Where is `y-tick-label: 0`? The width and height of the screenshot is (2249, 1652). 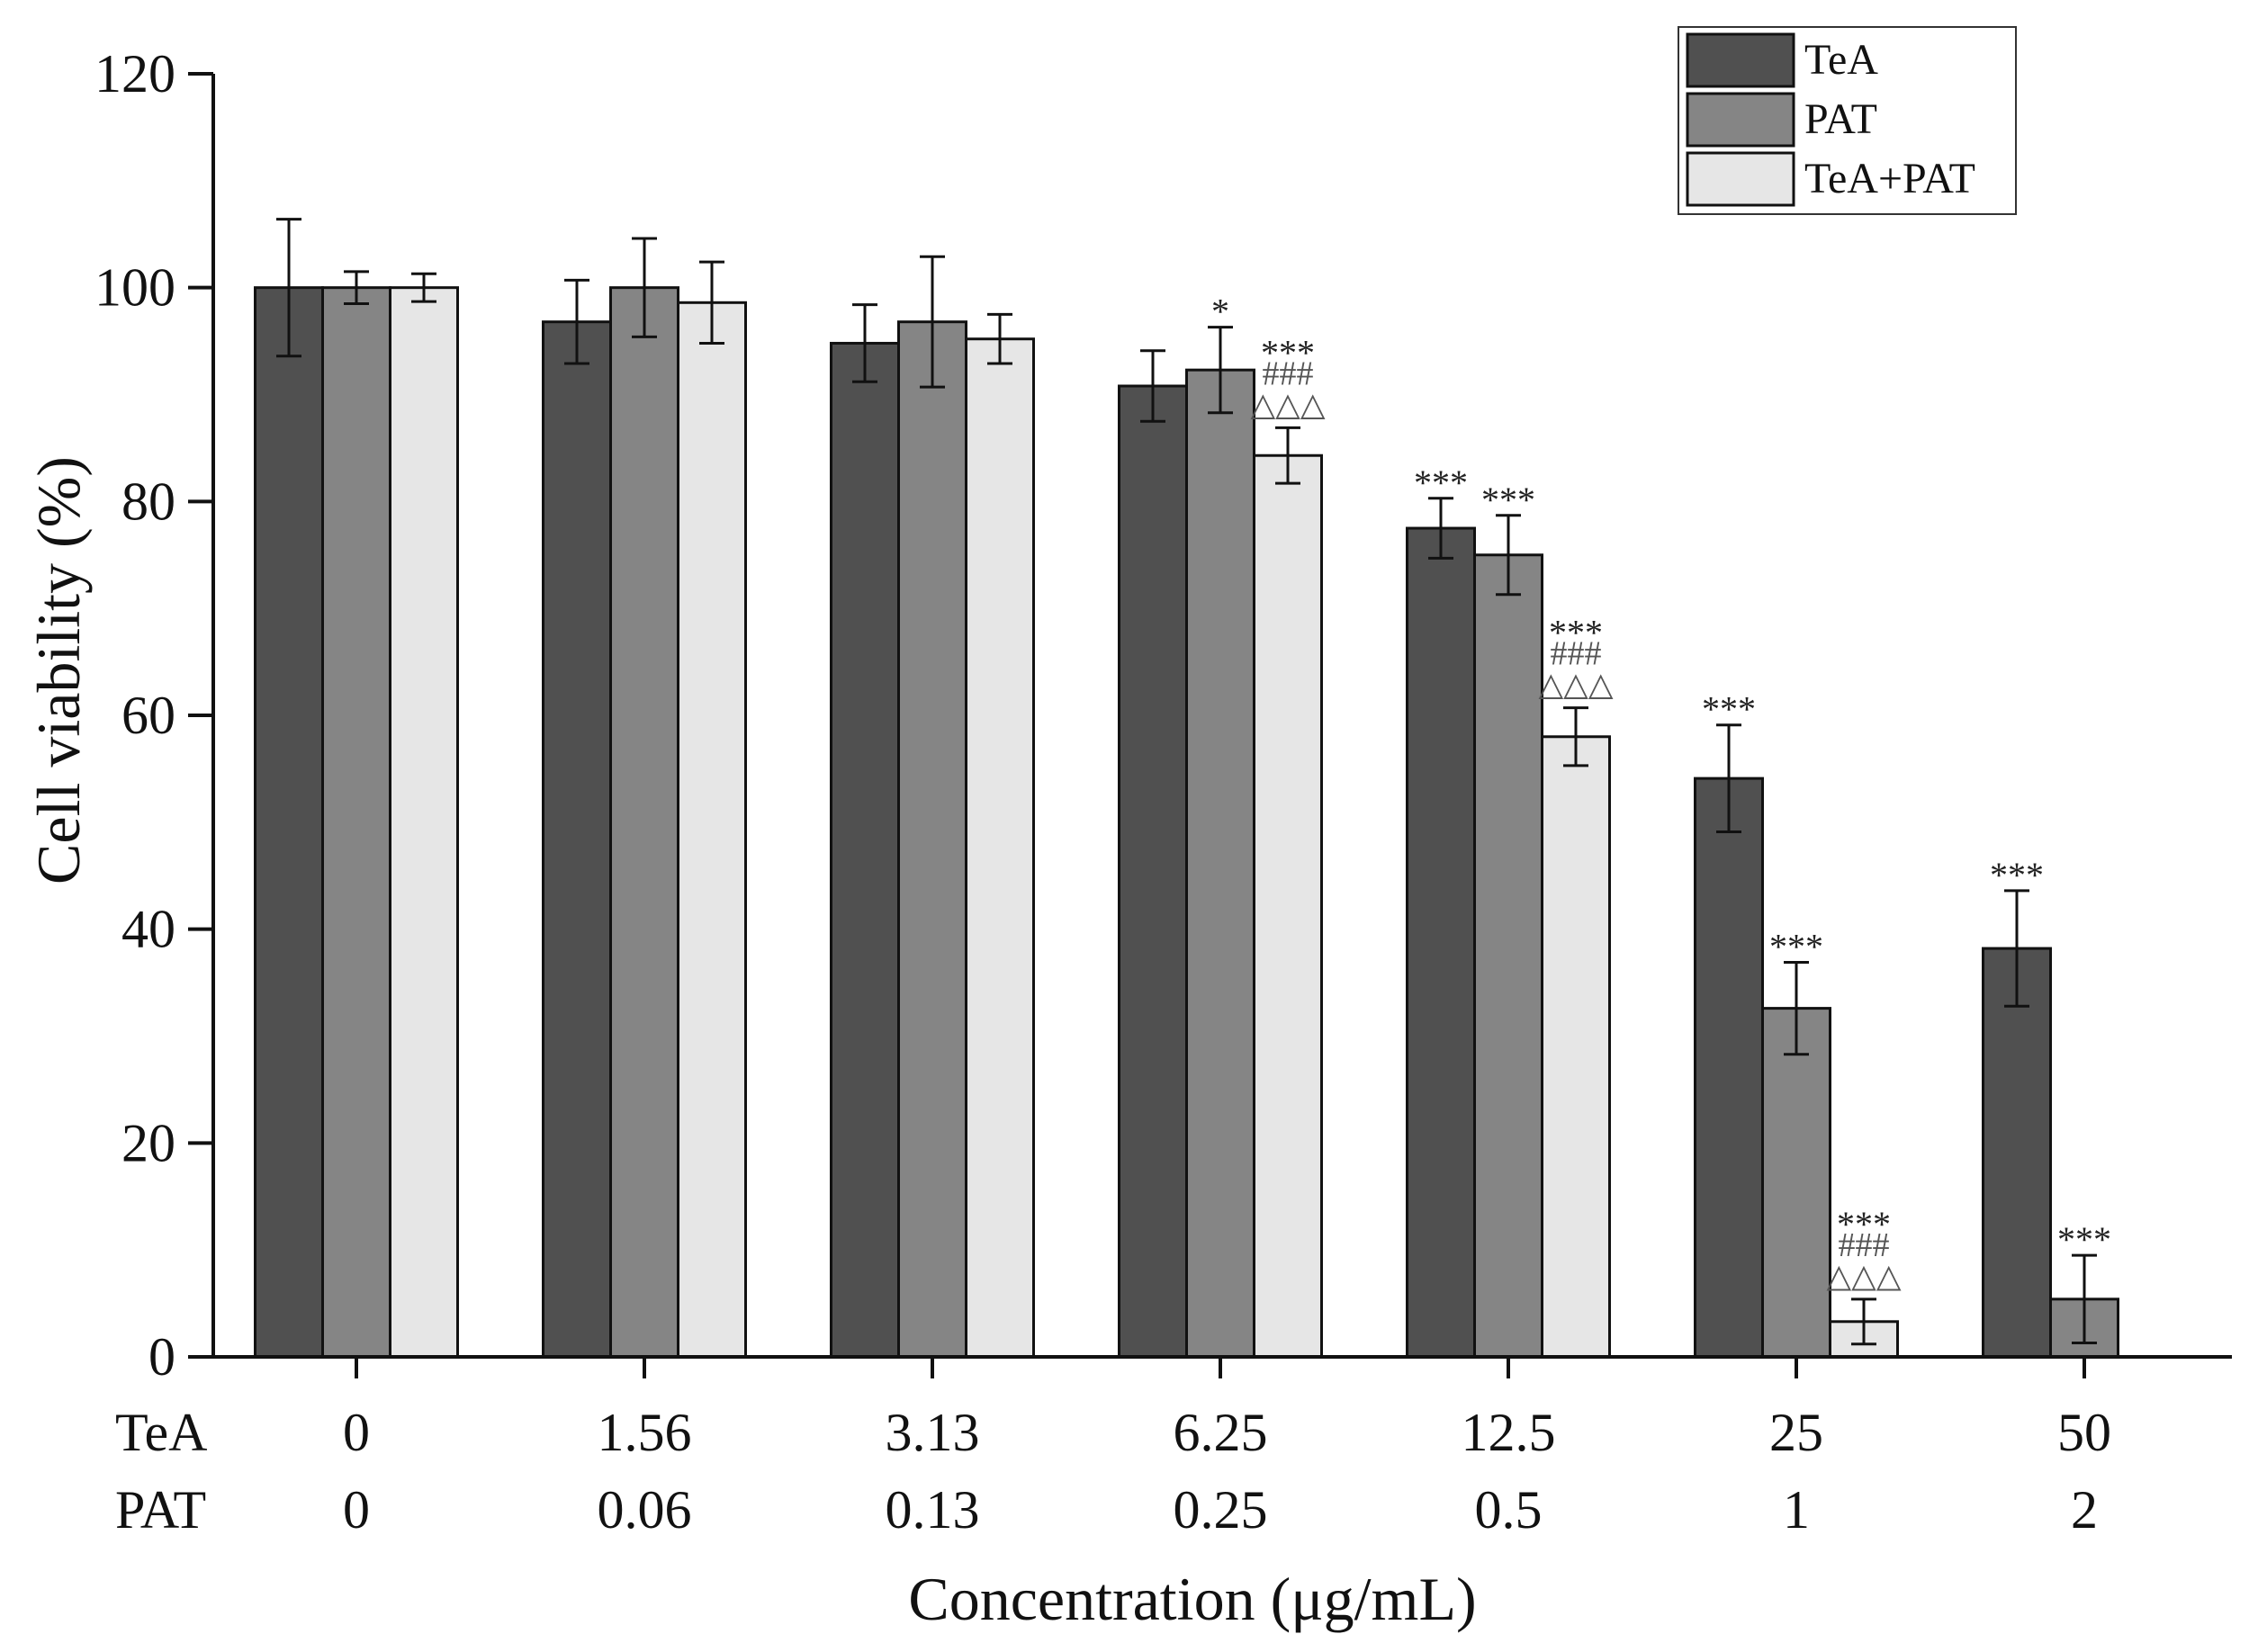 y-tick-label: 0 is located at coordinates (161, 1357).